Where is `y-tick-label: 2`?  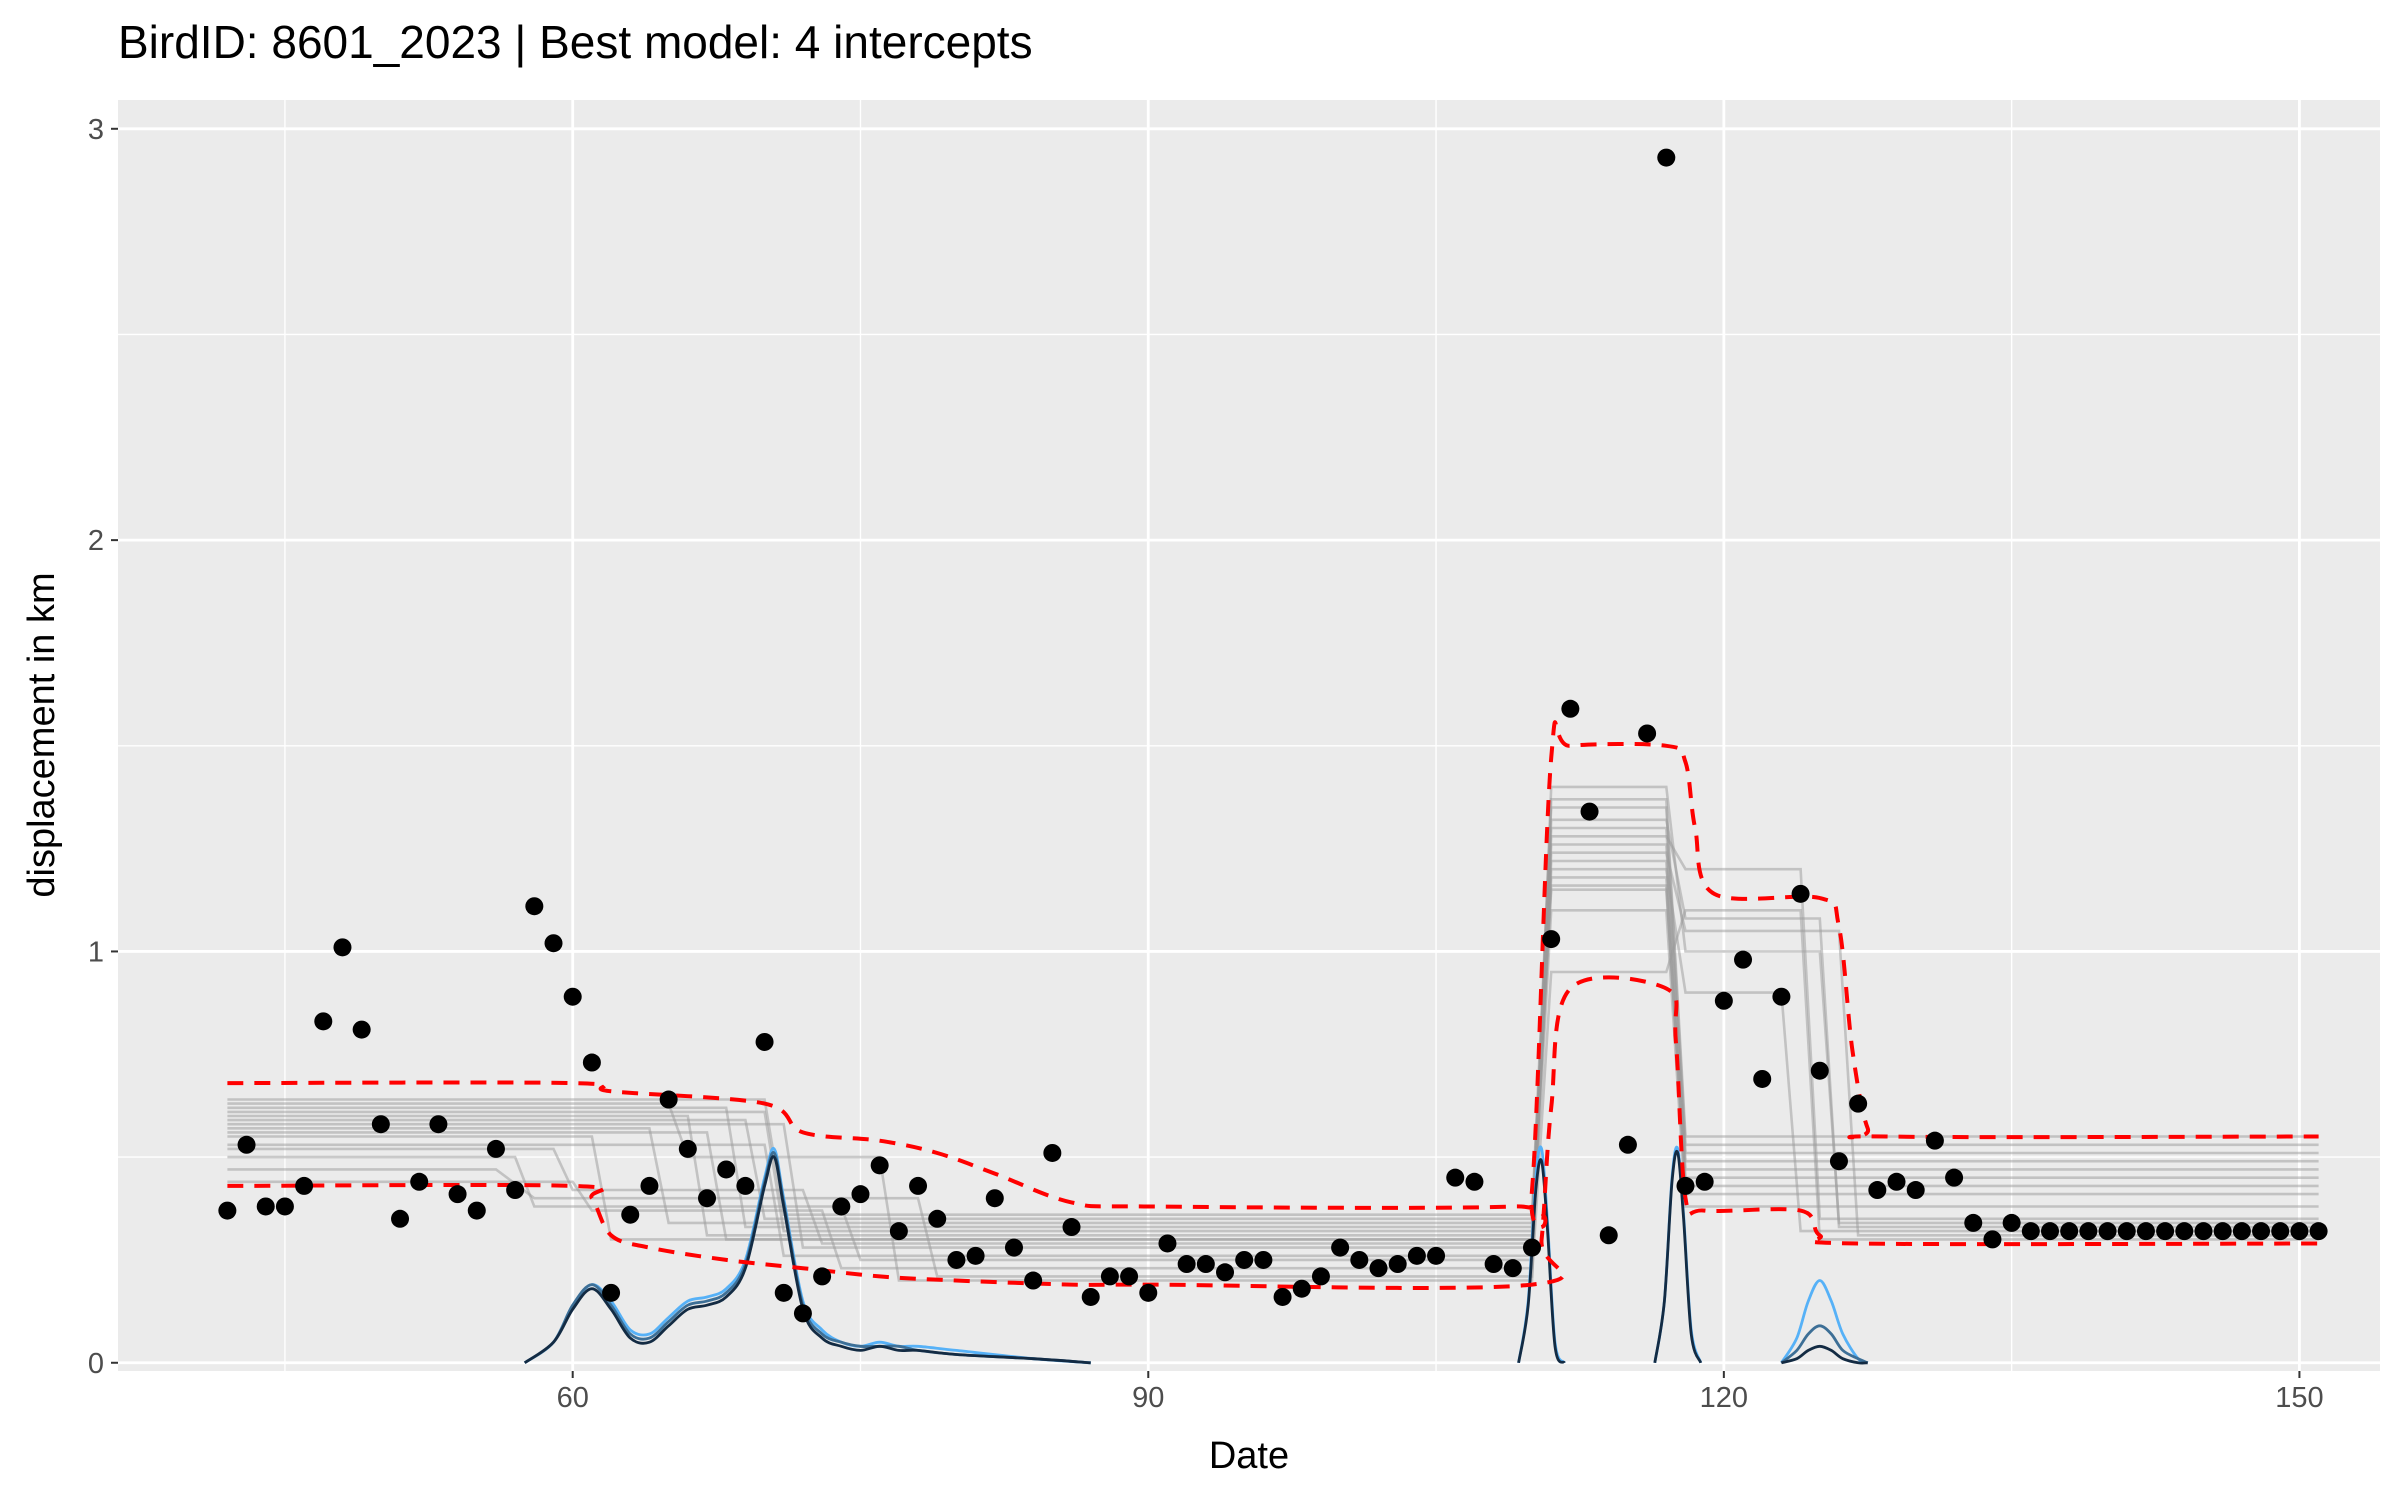 y-tick-label: 2 is located at coordinates (96, 541).